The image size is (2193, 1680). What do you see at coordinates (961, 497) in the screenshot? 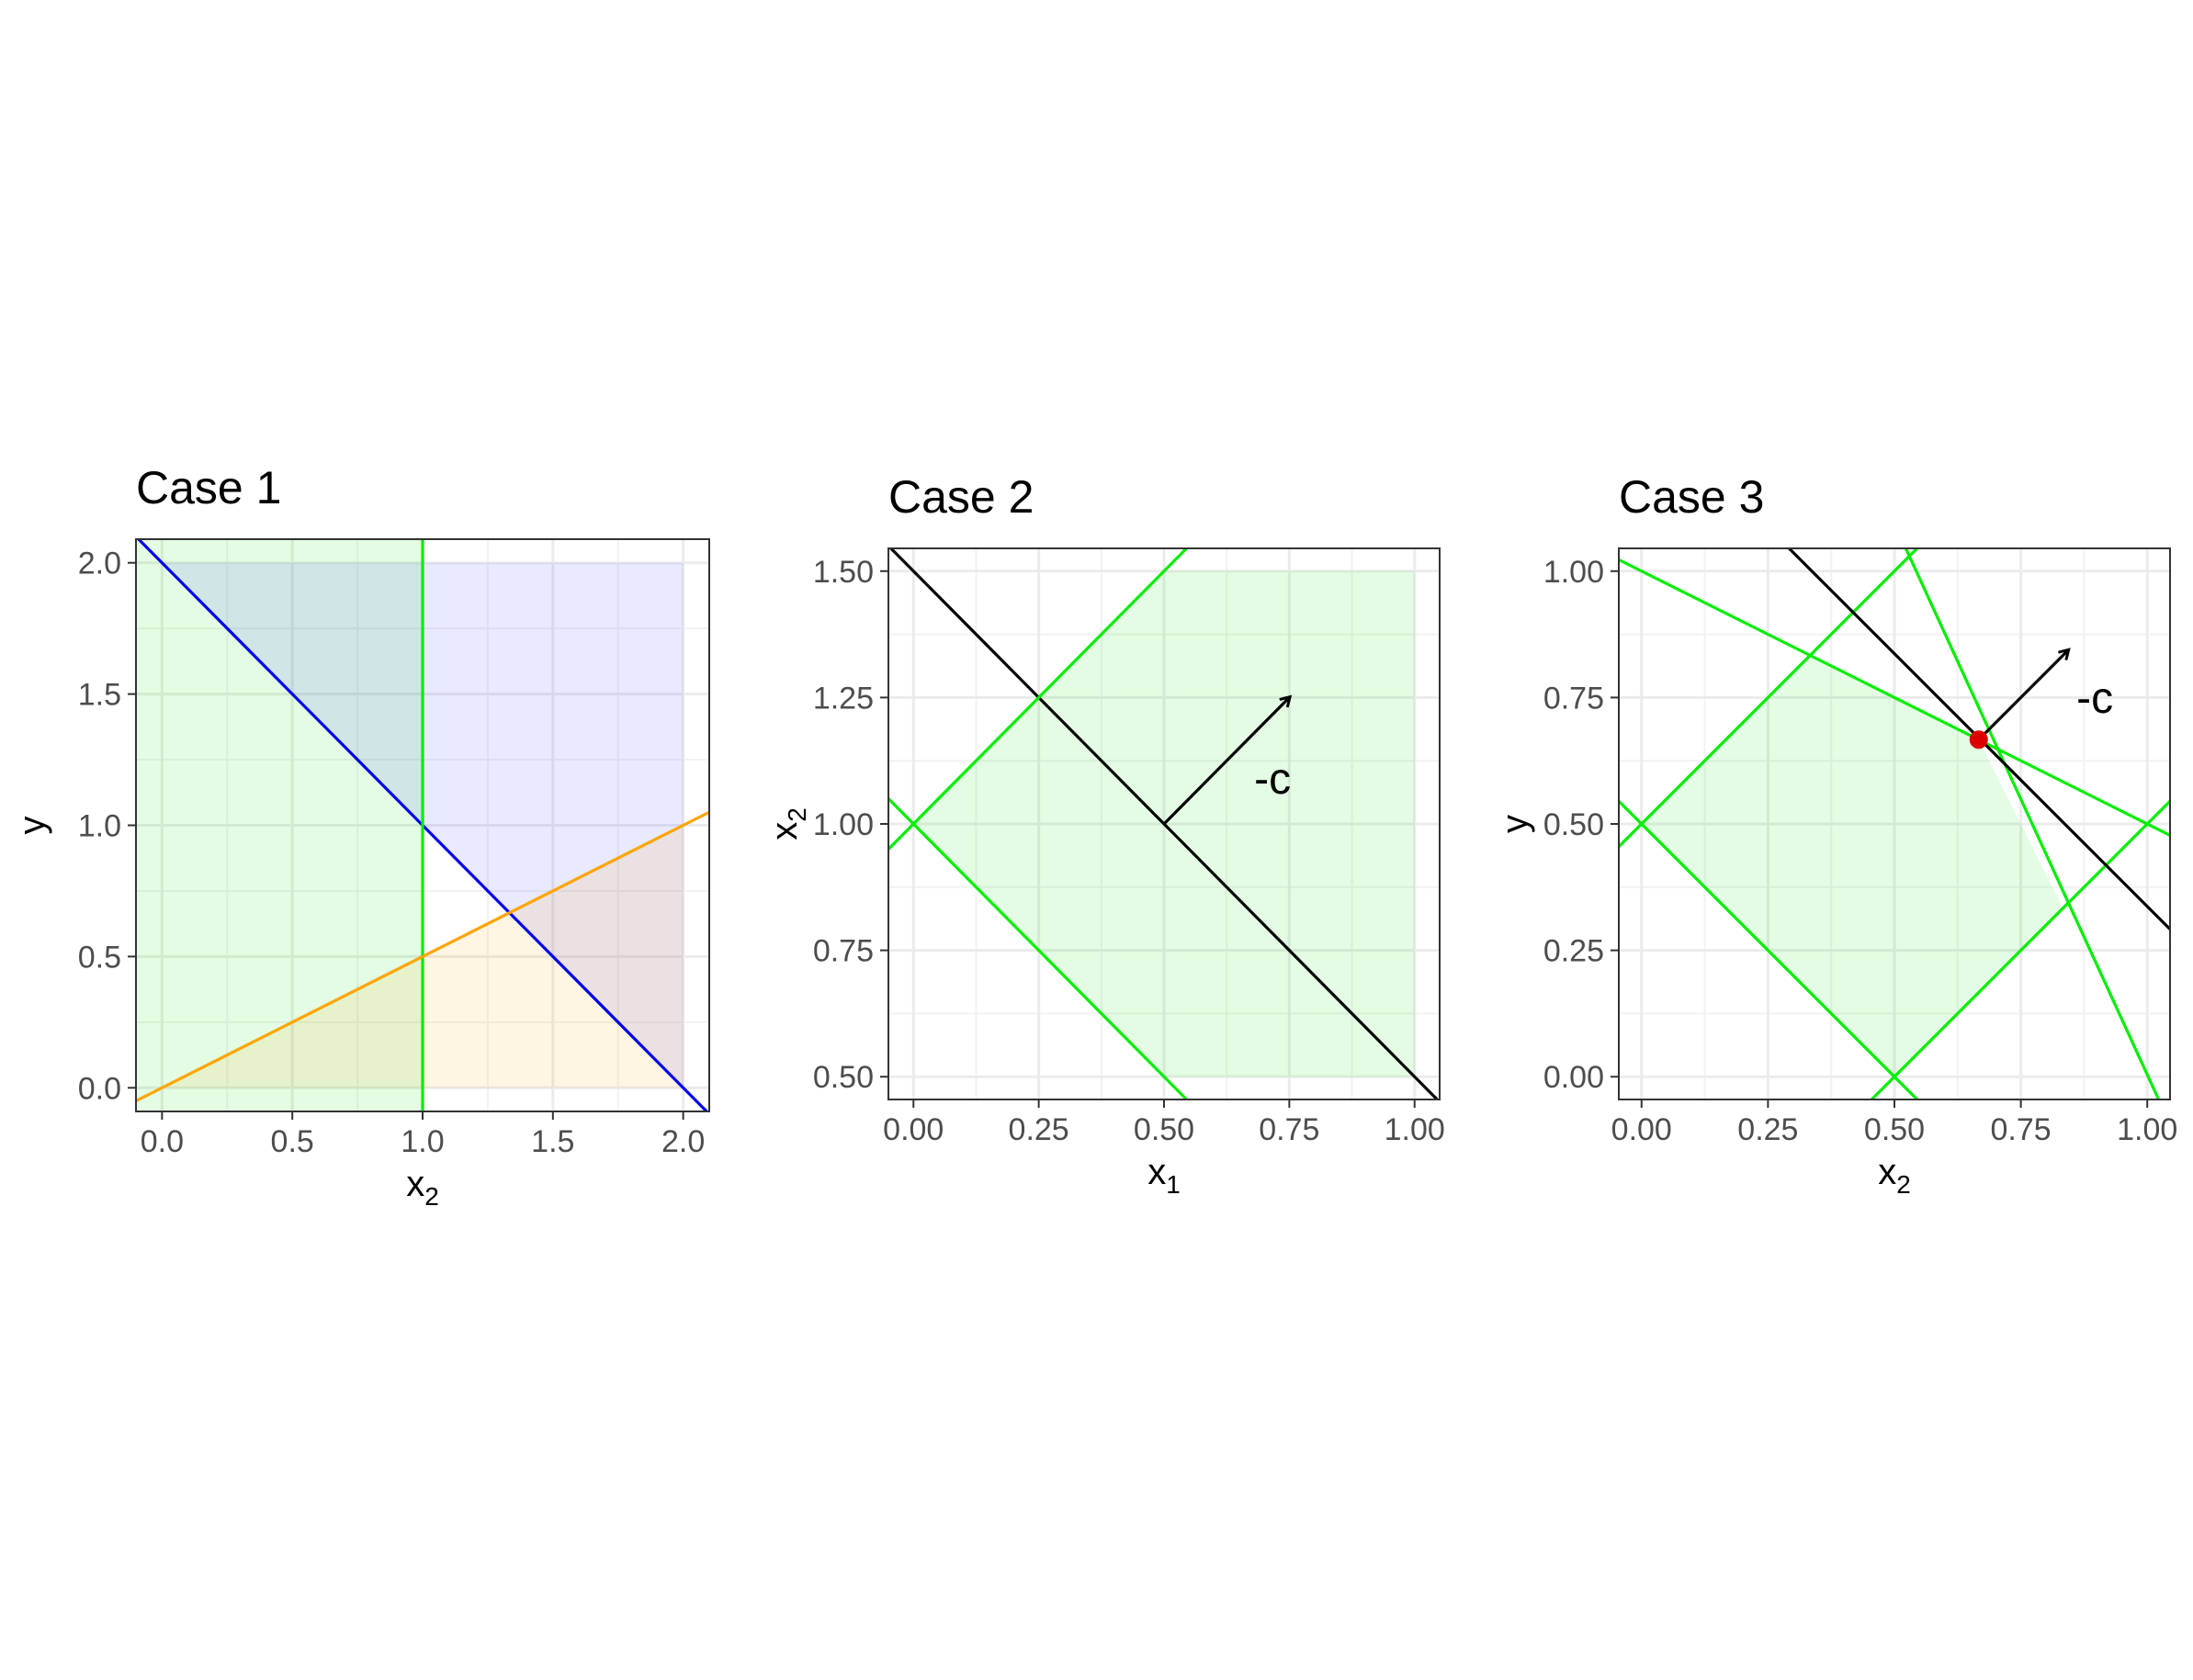
I see `panel-title: Case 2` at bounding box center [961, 497].